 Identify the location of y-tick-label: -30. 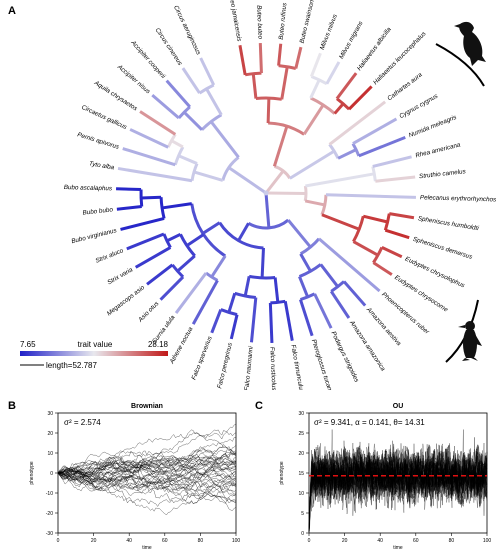
(49, 534).